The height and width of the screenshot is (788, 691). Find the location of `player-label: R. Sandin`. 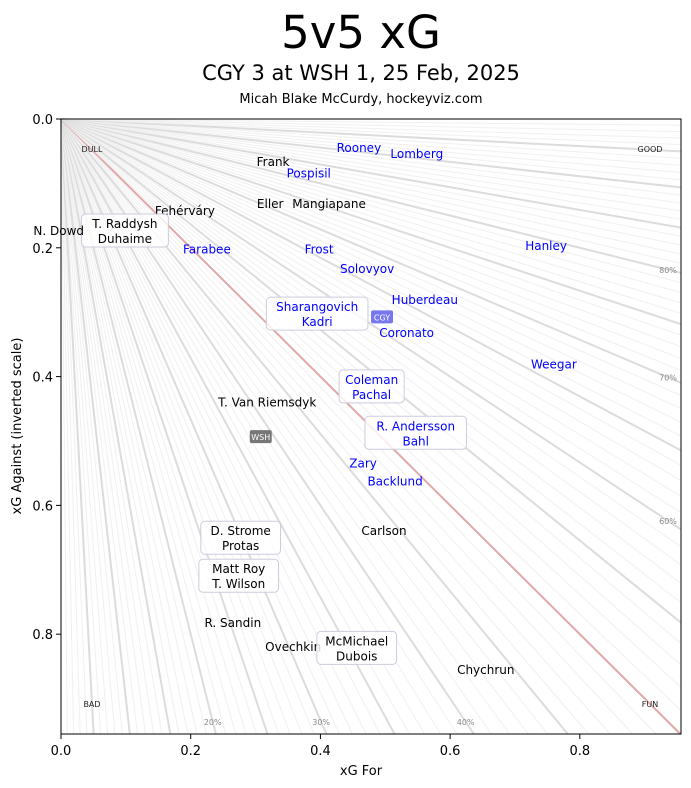

player-label: R. Sandin is located at coordinates (233, 623).